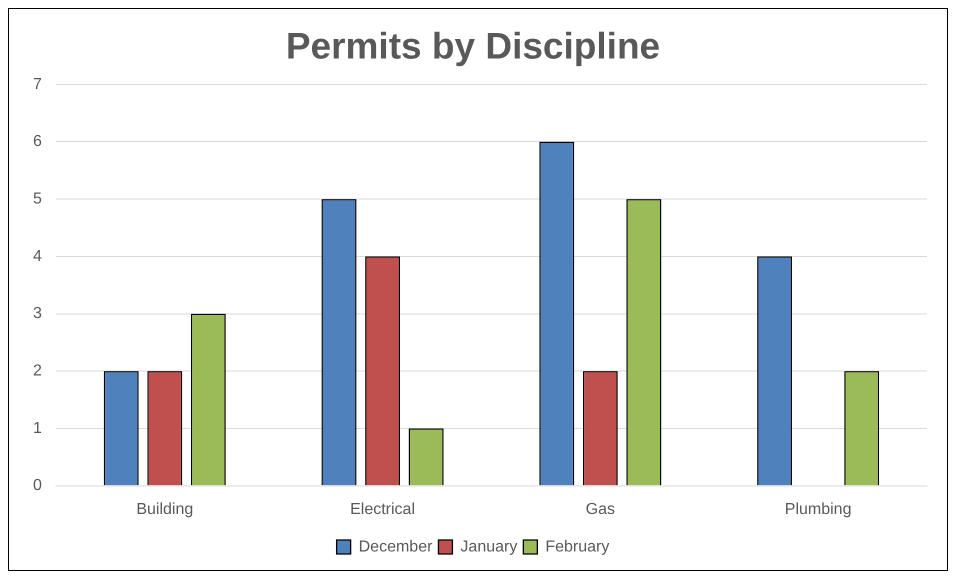 The image size is (956, 579). What do you see at coordinates (577, 547) in the screenshot?
I see `legend-label: February` at bounding box center [577, 547].